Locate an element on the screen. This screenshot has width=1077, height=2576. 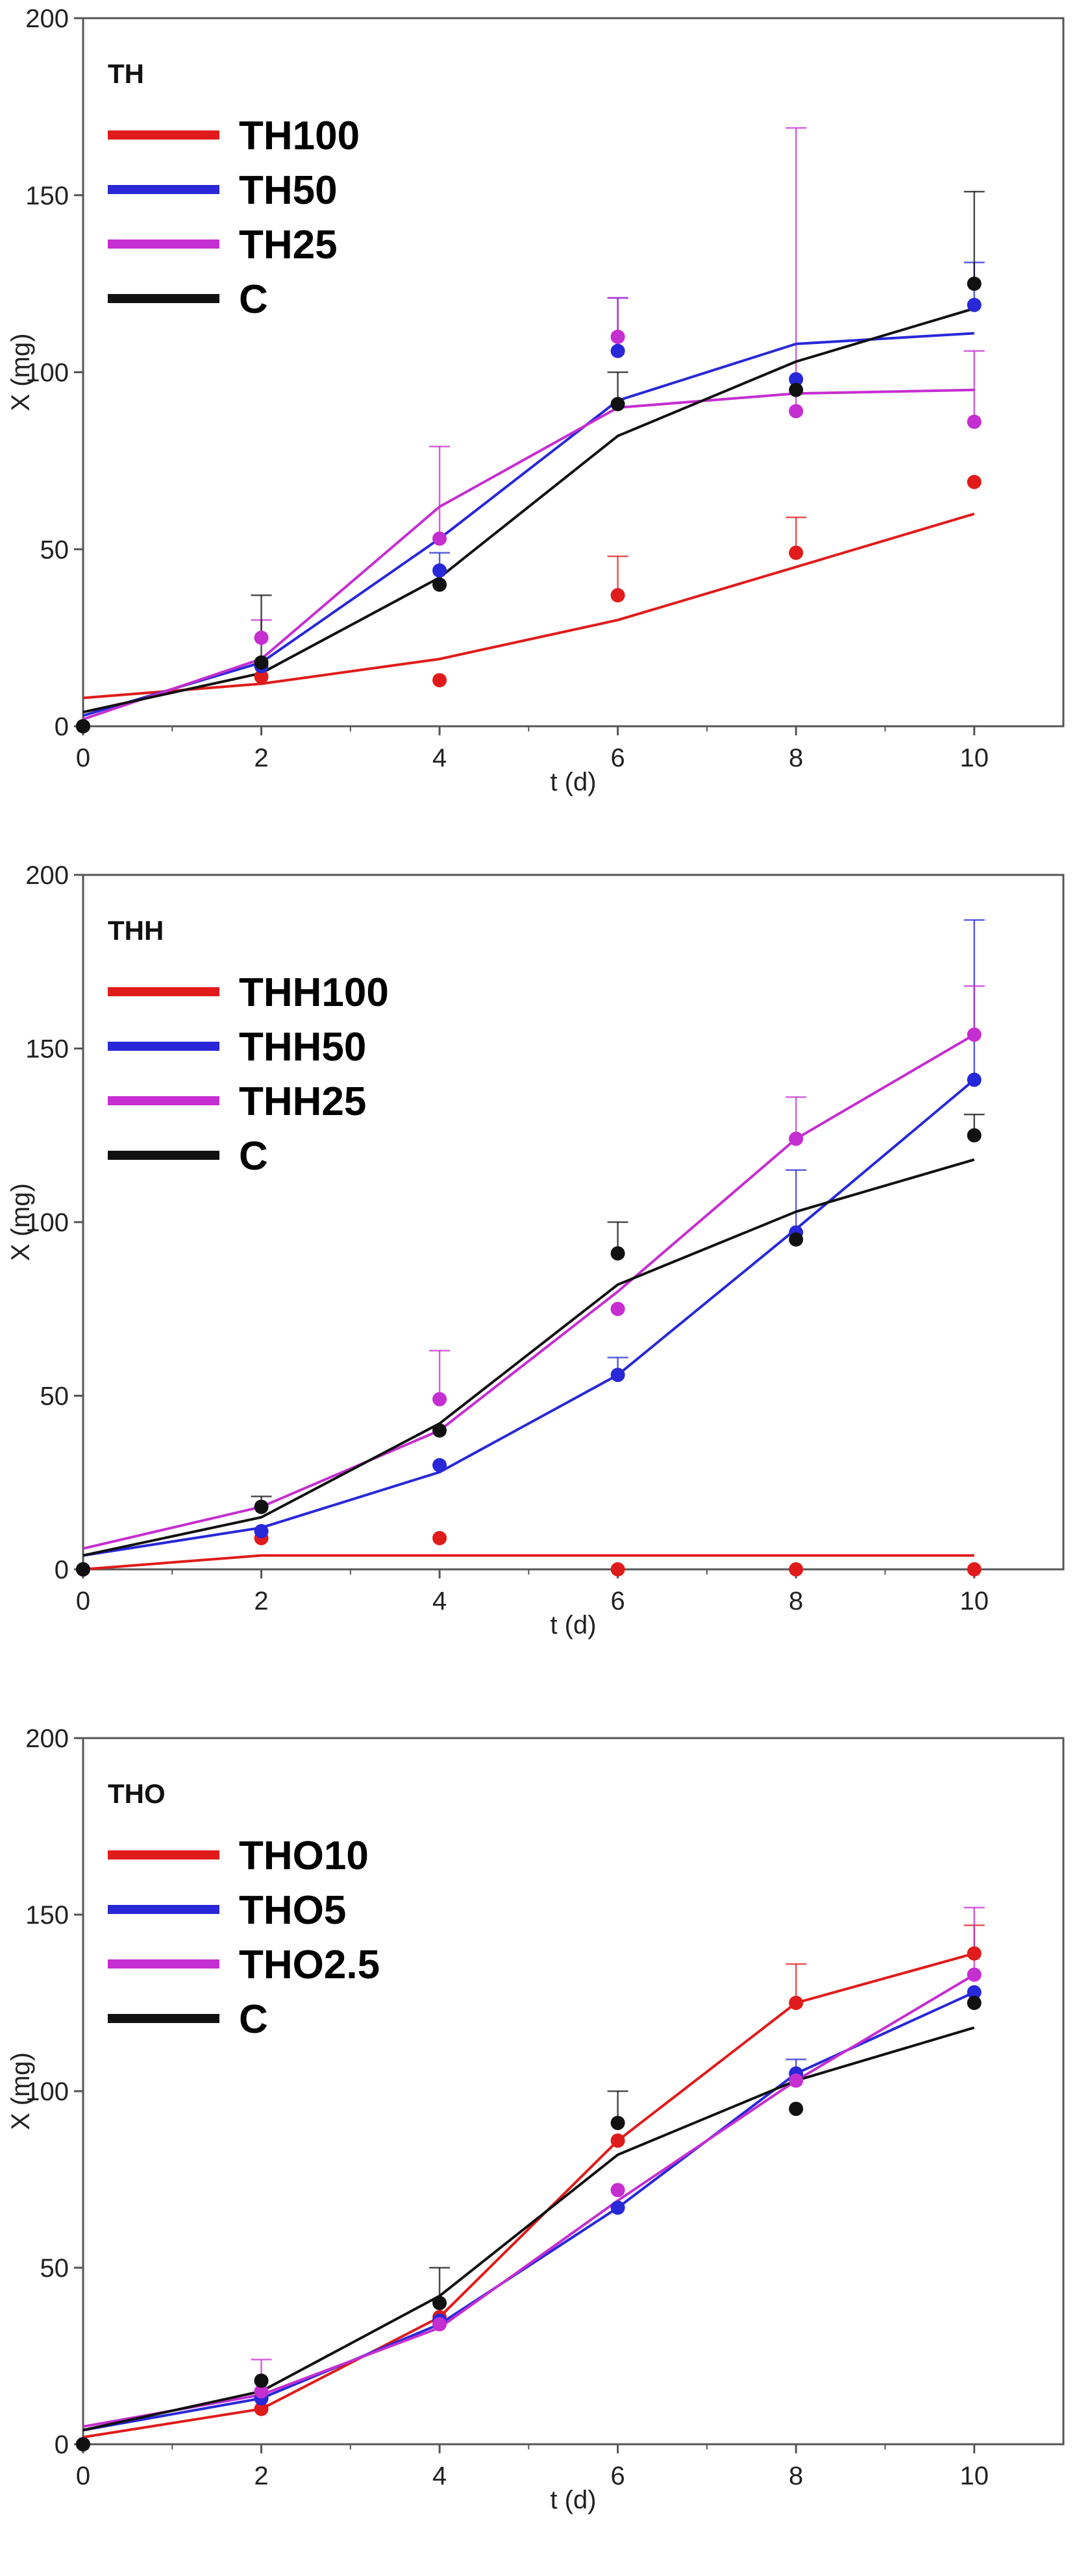
chart-thh-panel-title: THH is located at coordinates (136, 930).